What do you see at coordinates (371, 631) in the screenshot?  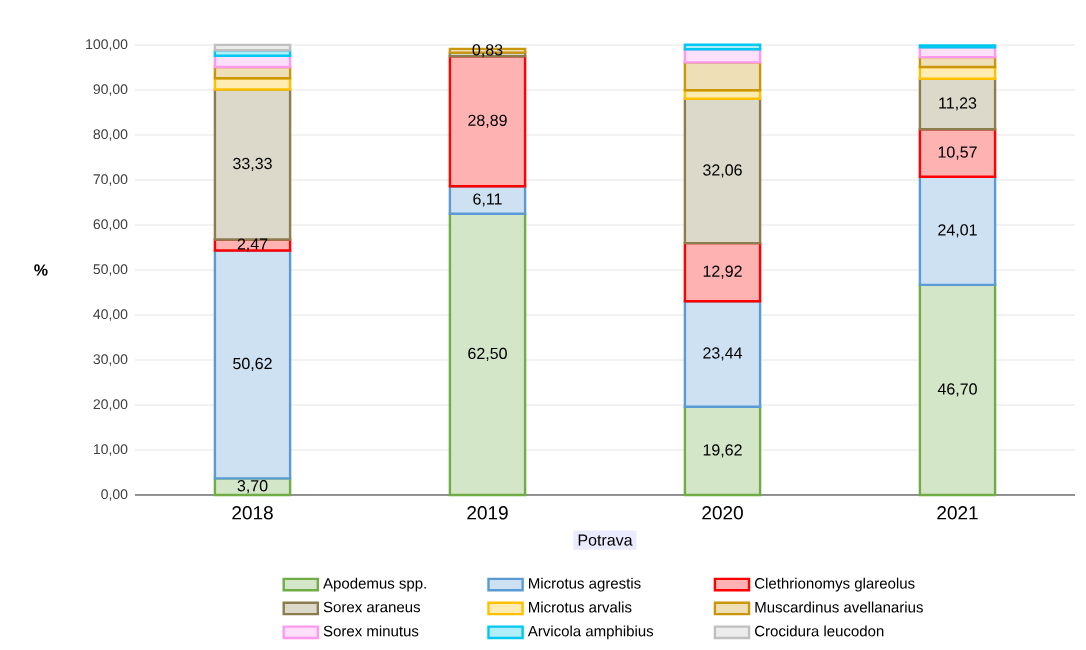 I see `legend-label: Sorex minutus` at bounding box center [371, 631].